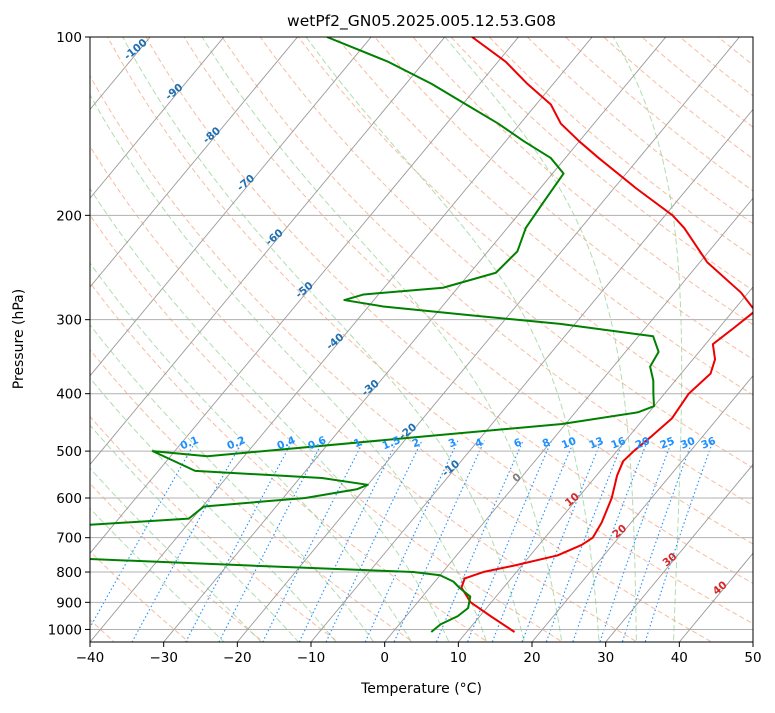  Describe the element at coordinates (69, 539) in the screenshot. I see `y-tick-label: 700` at that location.